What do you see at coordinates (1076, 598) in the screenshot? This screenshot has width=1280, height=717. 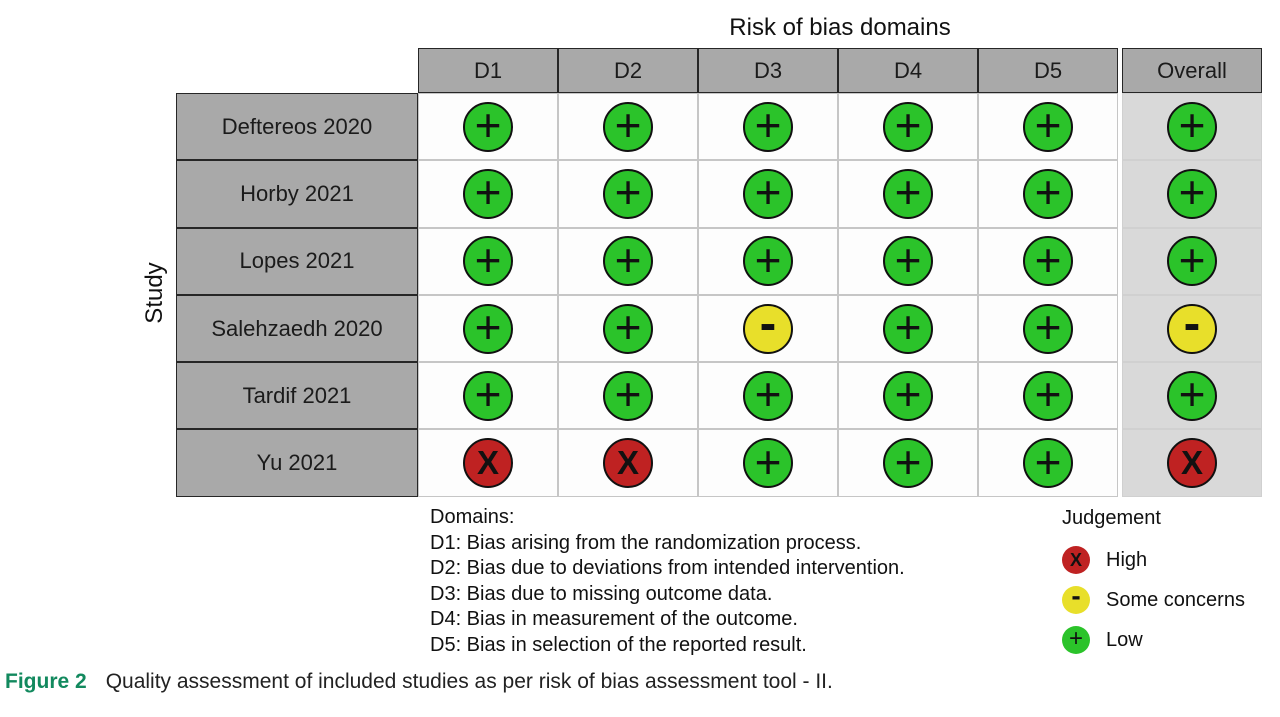 I see `some-concerns-icon: -` at bounding box center [1076, 598].